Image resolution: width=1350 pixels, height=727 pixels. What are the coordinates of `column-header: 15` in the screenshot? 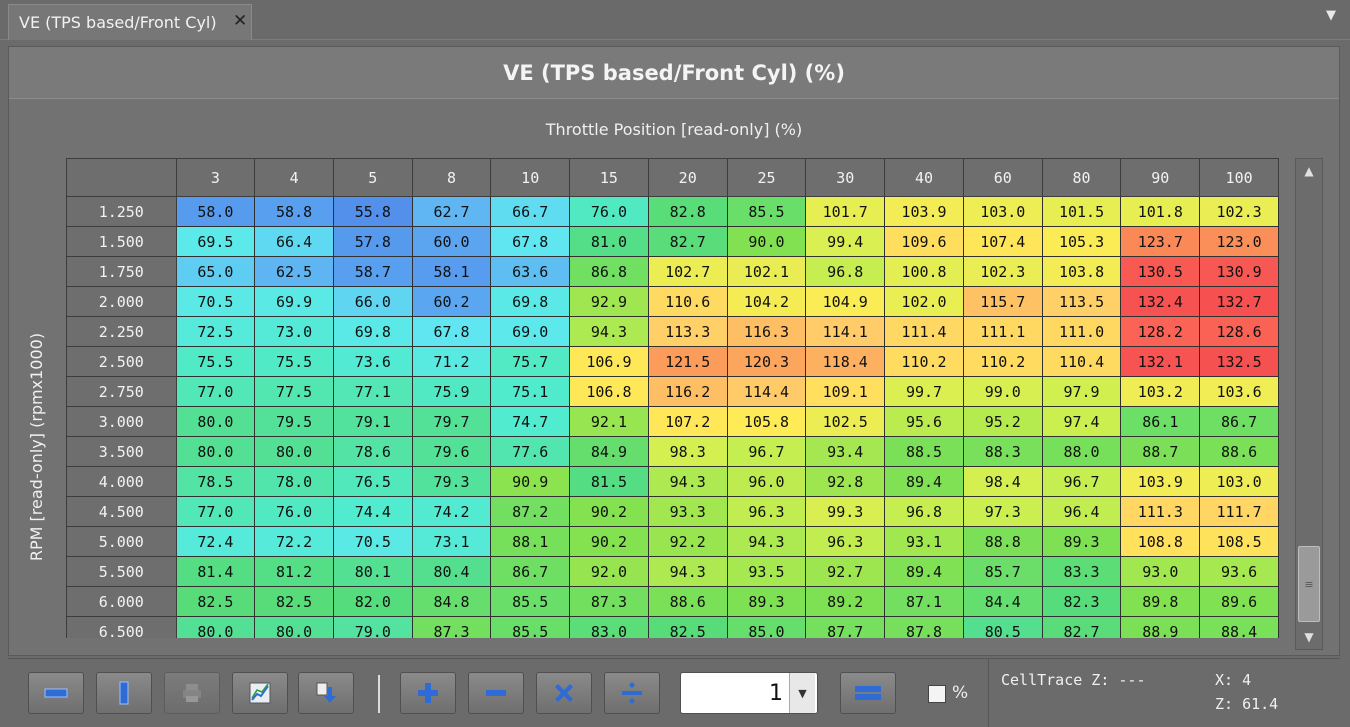 It's located at (609, 177).